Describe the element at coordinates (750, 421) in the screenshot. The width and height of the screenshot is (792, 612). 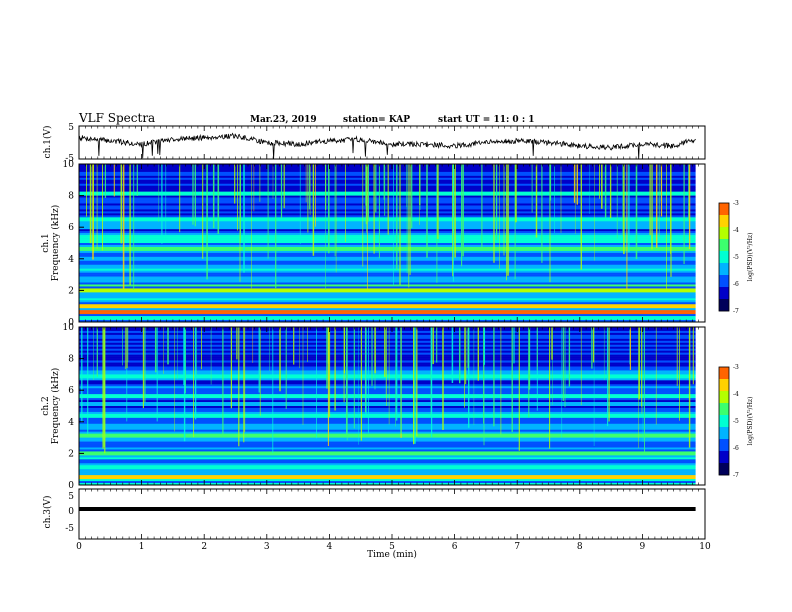
I see `ch2-colorbar-label: log(PSD)(V²/Hz)` at that location.